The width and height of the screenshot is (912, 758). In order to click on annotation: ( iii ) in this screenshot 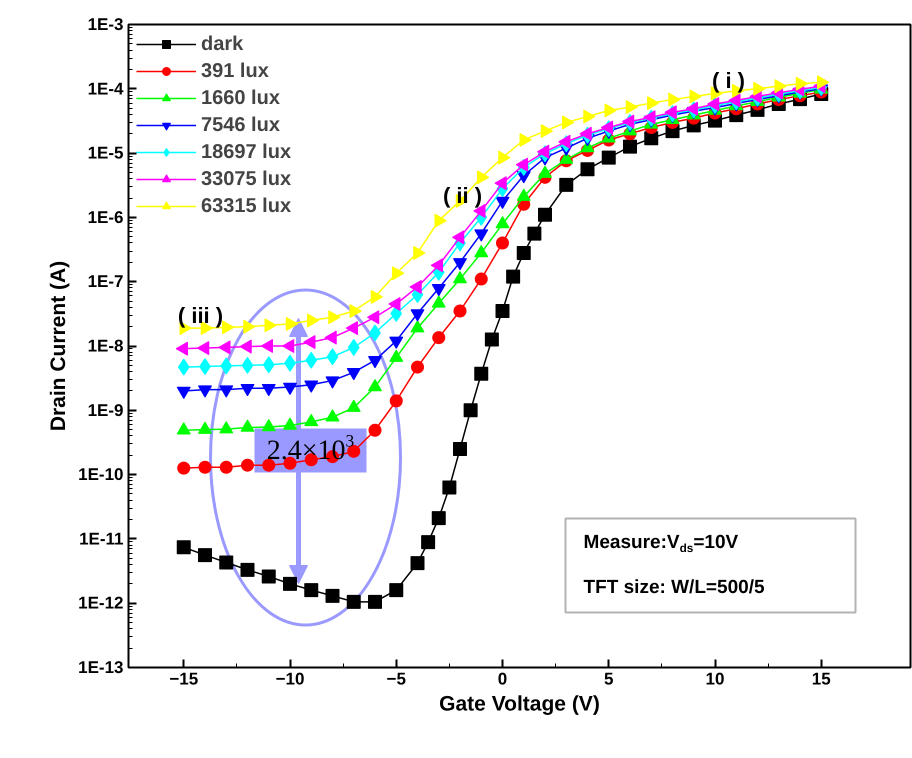, I will do `click(201, 315)`.